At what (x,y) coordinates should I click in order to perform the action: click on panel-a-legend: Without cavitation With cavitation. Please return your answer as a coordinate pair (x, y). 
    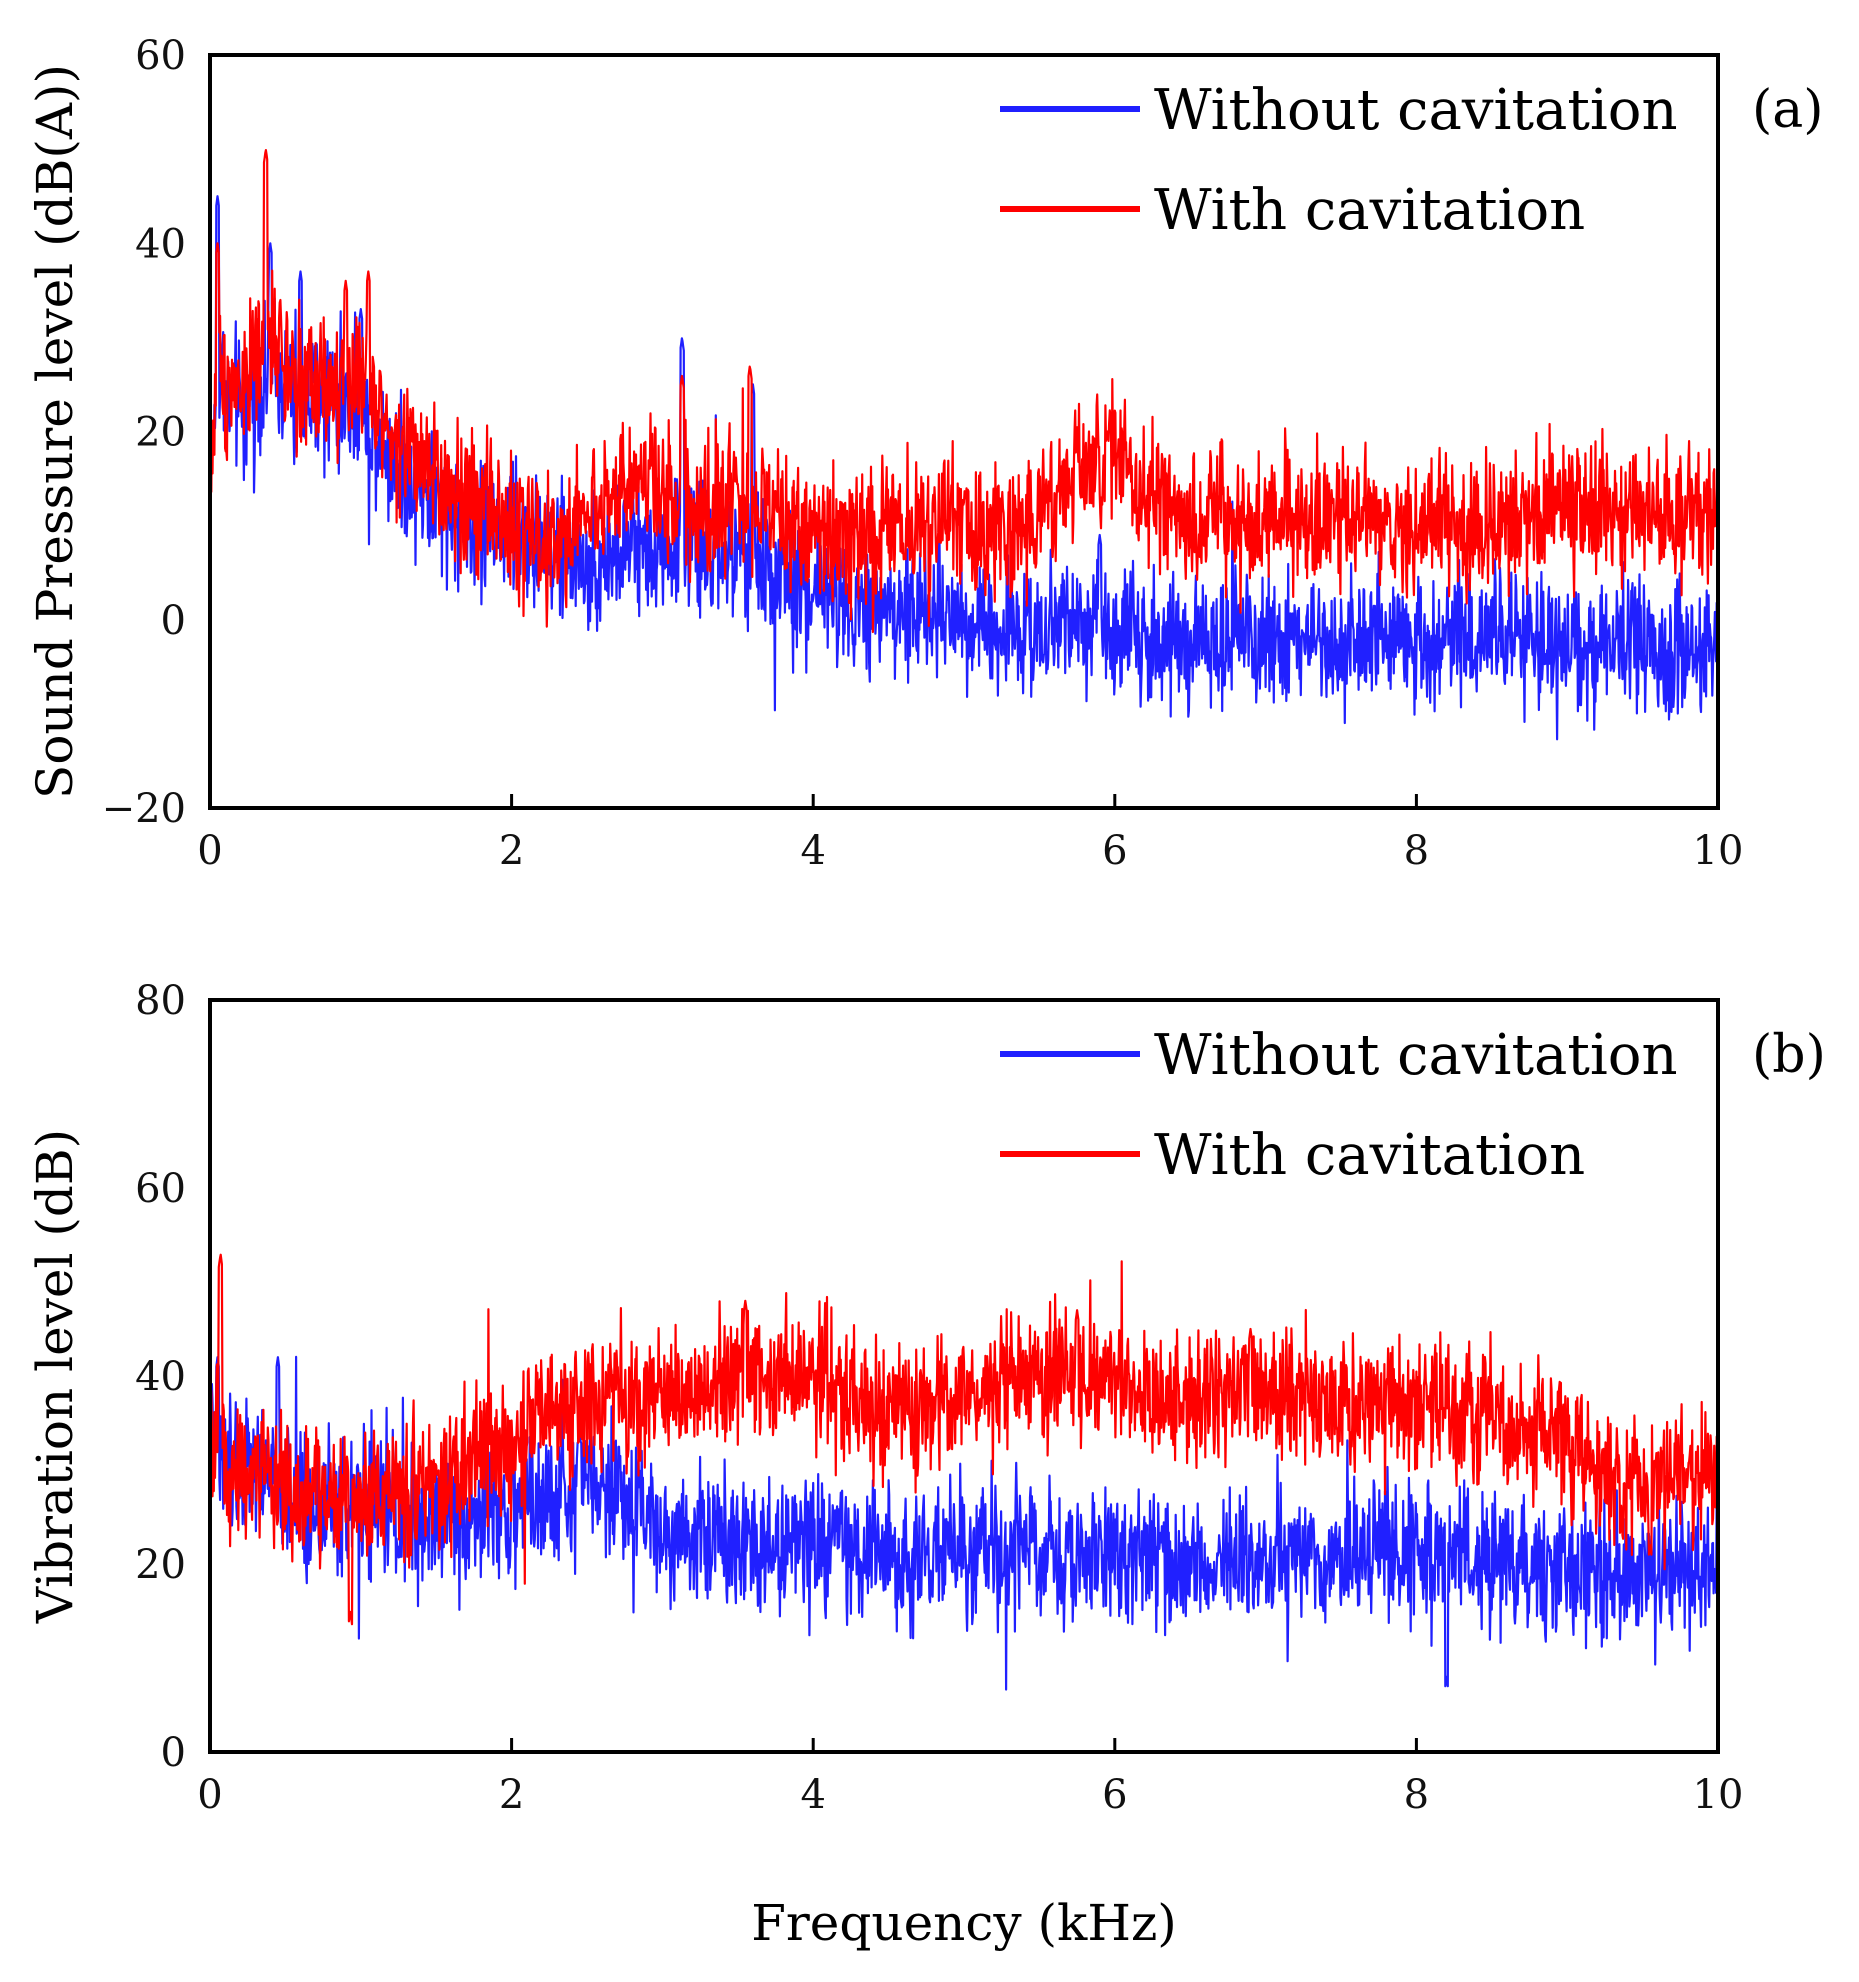
    Looking at the image, I should click on (1339, 160).